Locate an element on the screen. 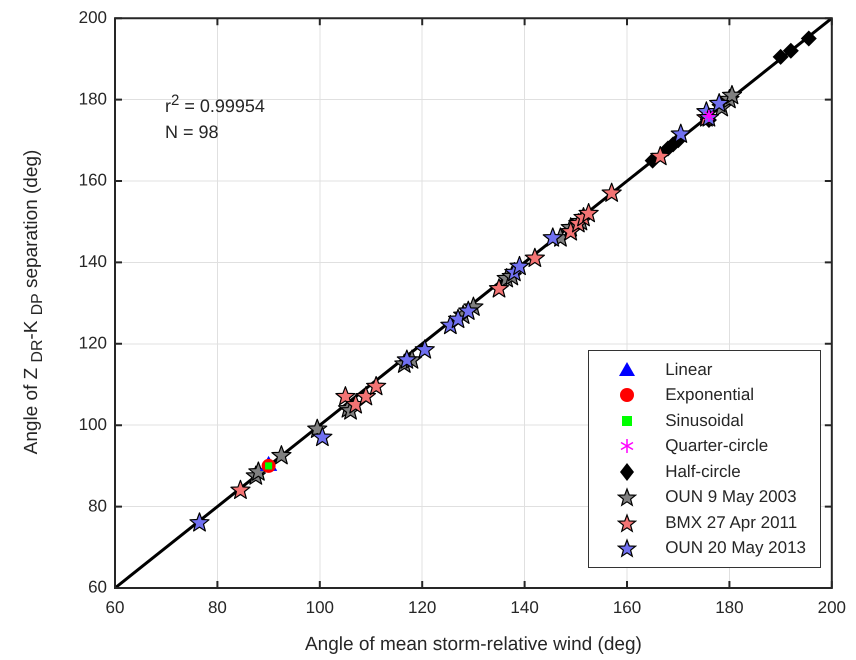  y-tick-label: 100 is located at coordinates (92, 424).